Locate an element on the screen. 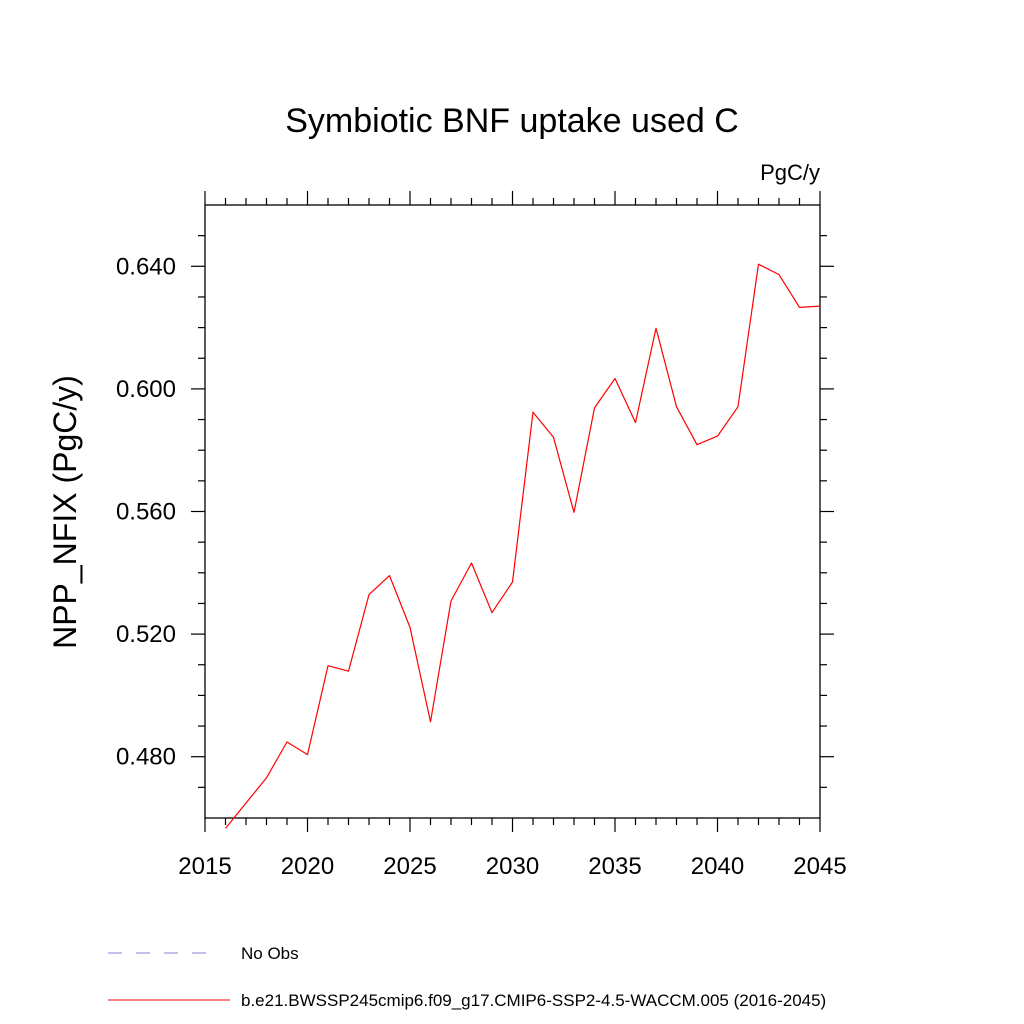 The image size is (1024, 1024). x-tick-label: 2040 is located at coordinates (717, 866).